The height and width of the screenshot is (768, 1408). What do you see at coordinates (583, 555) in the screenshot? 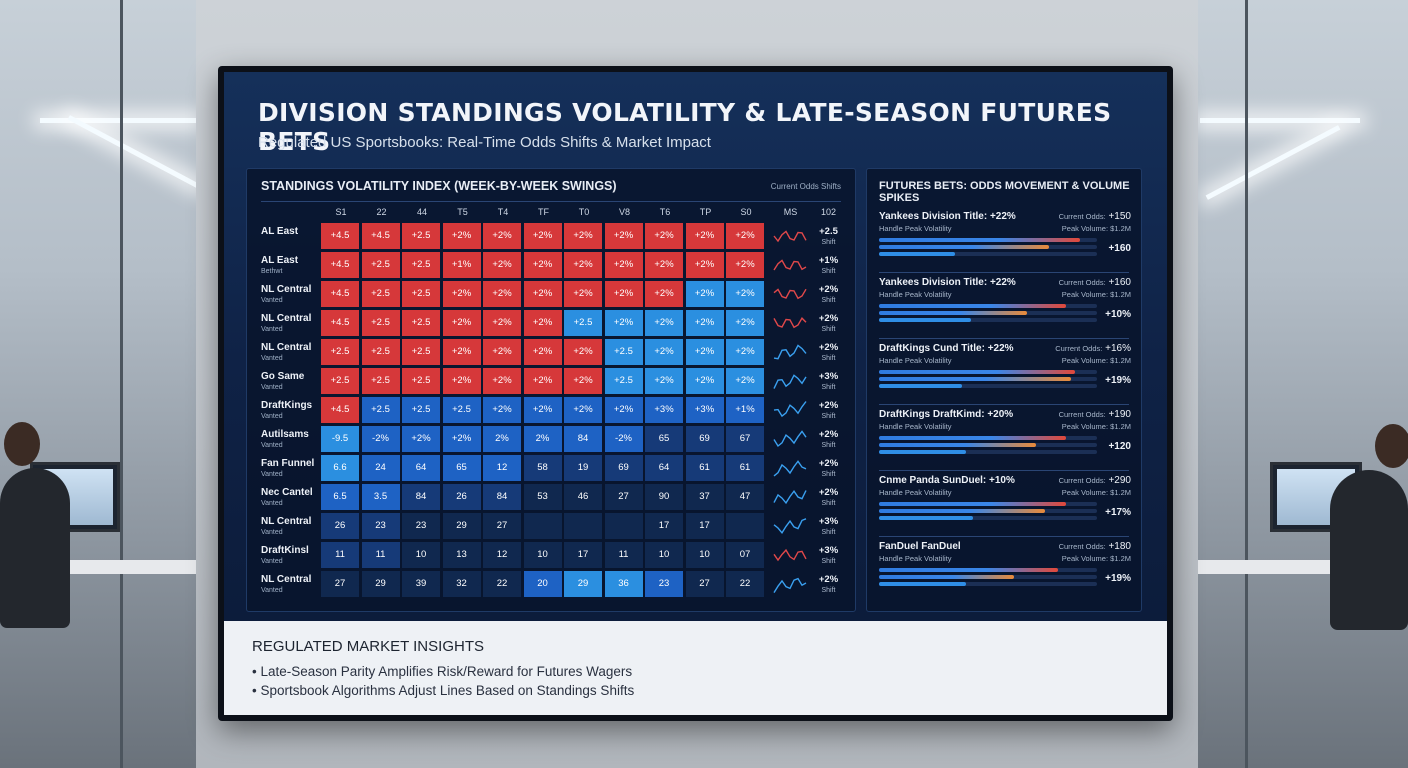
I see `volatility-cell: 17` at bounding box center [583, 555].